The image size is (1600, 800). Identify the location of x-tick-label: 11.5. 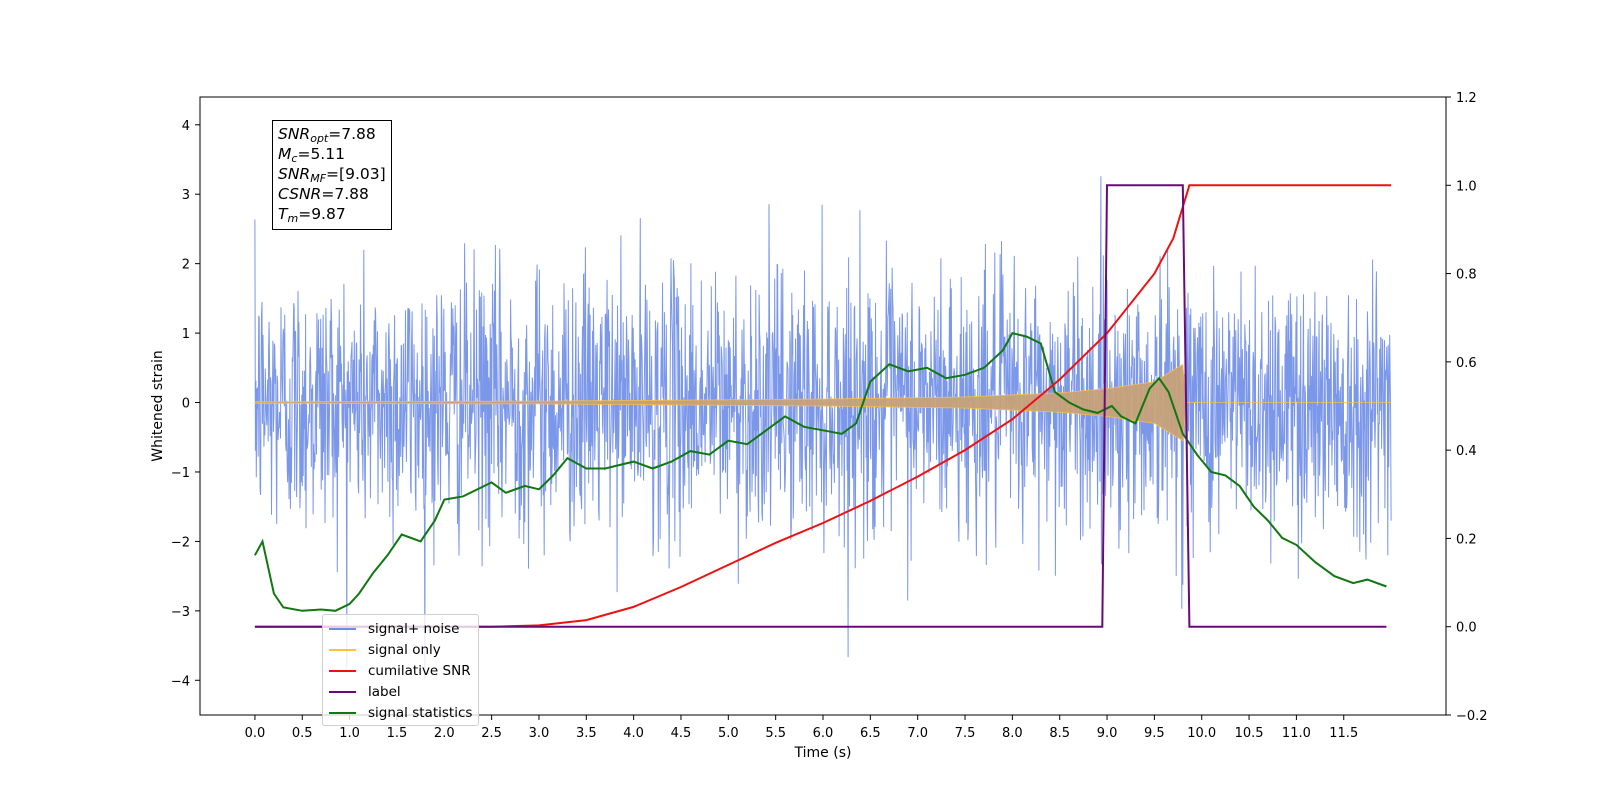
(1343, 733).